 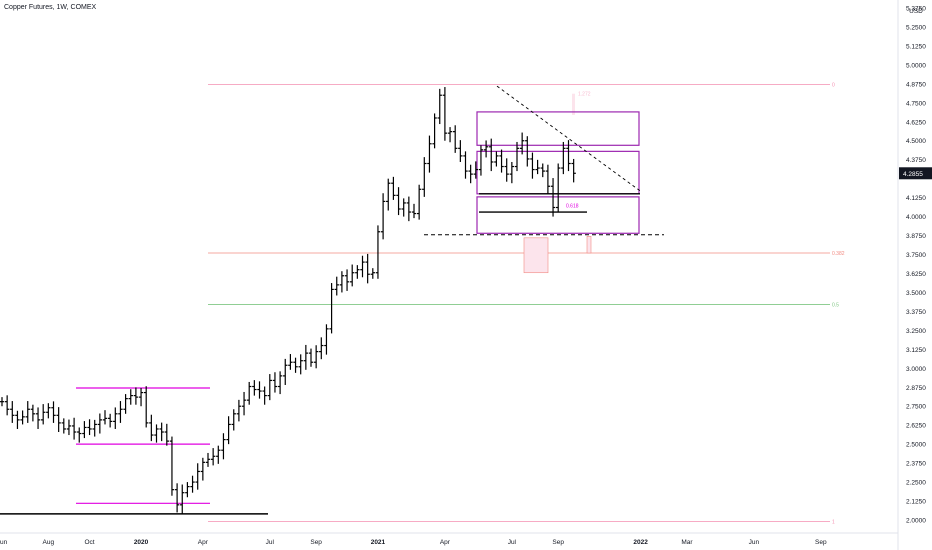 What do you see at coordinates (89, 542) in the screenshot?
I see `x-tick-label: Oct` at bounding box center [89, 542].